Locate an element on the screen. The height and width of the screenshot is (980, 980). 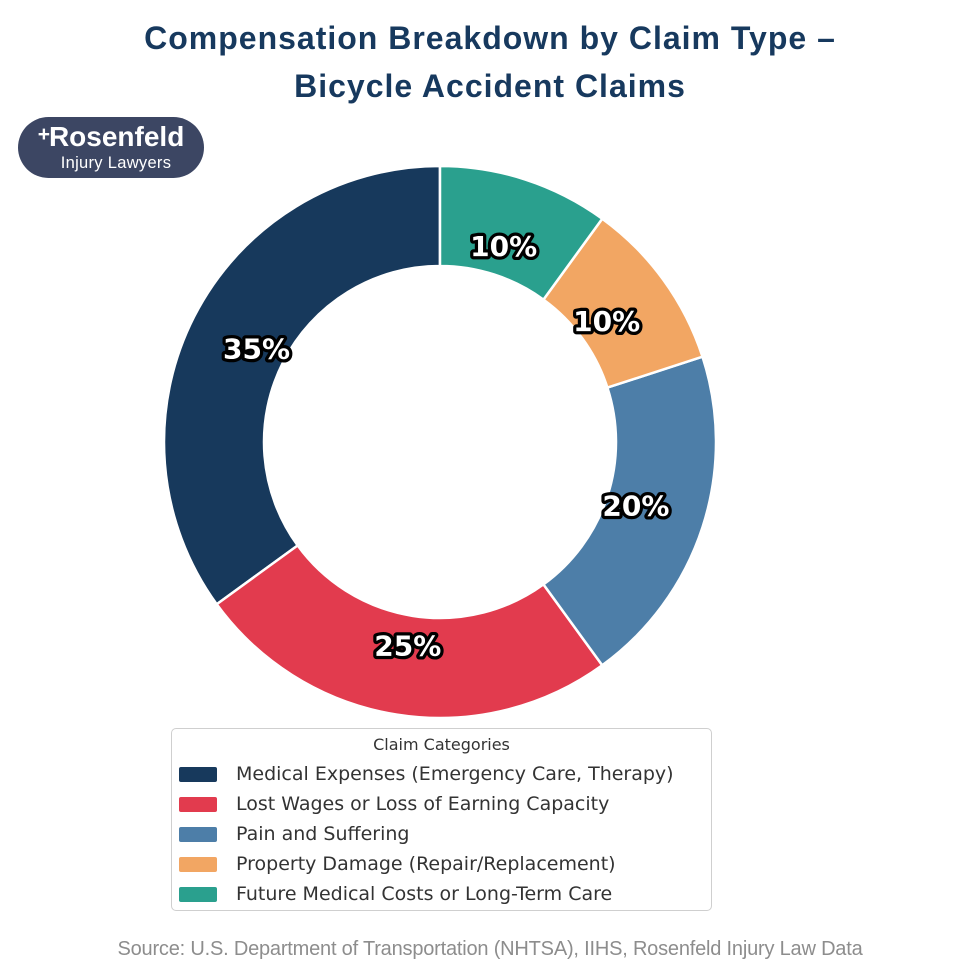
slice-percentage-label: 35% is located at coordinates (256, 349).